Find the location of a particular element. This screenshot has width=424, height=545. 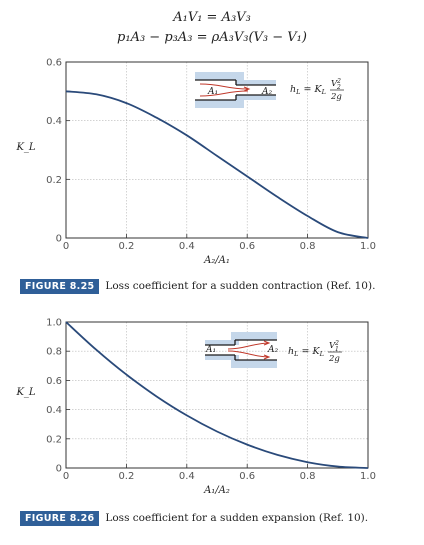

inset-area-in-label: A₁ is located at coordinates (212, 92).